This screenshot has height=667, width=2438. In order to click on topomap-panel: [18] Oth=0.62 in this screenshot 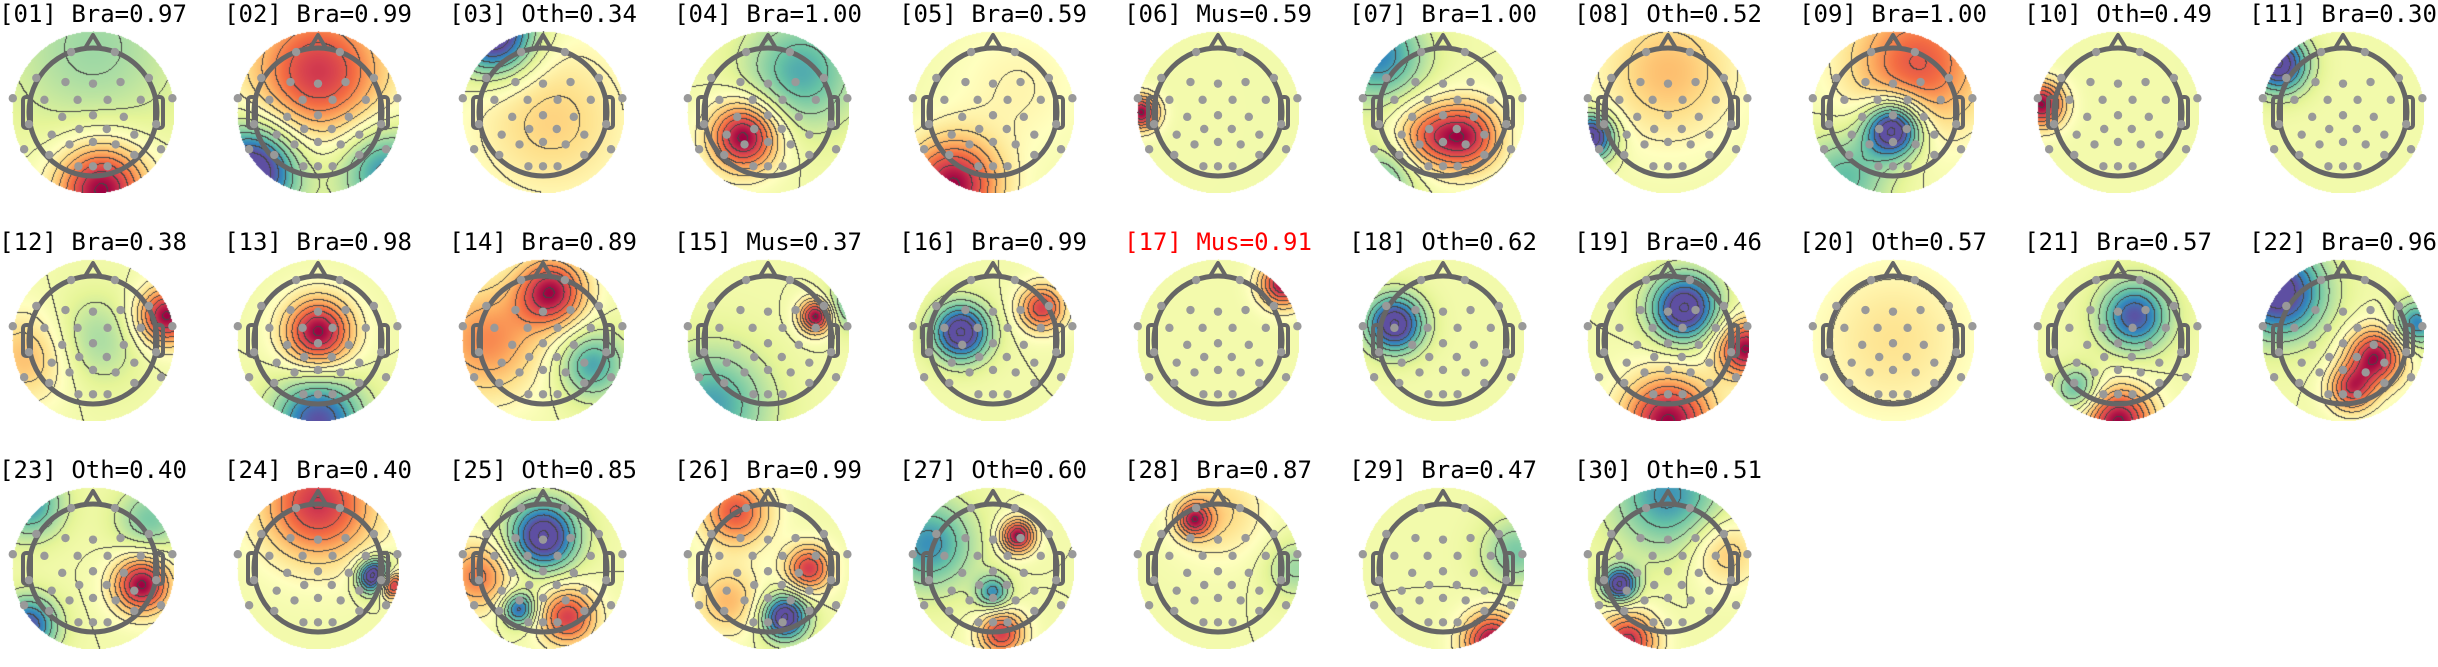, I will do `click(1462, 342)`.